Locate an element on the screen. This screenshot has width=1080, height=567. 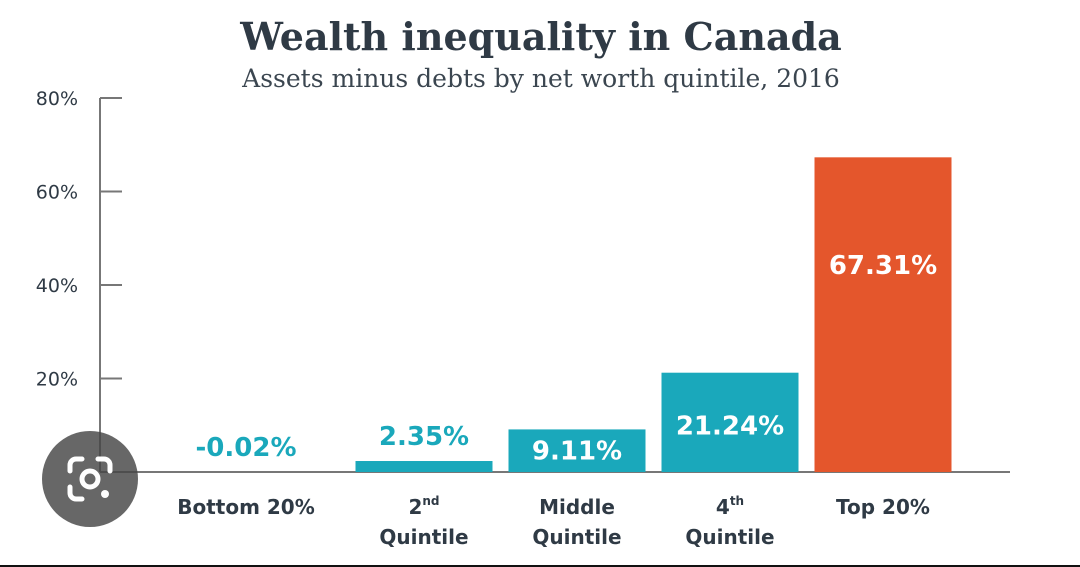
data-label: 2.35% is located at coordinates (424, 437).